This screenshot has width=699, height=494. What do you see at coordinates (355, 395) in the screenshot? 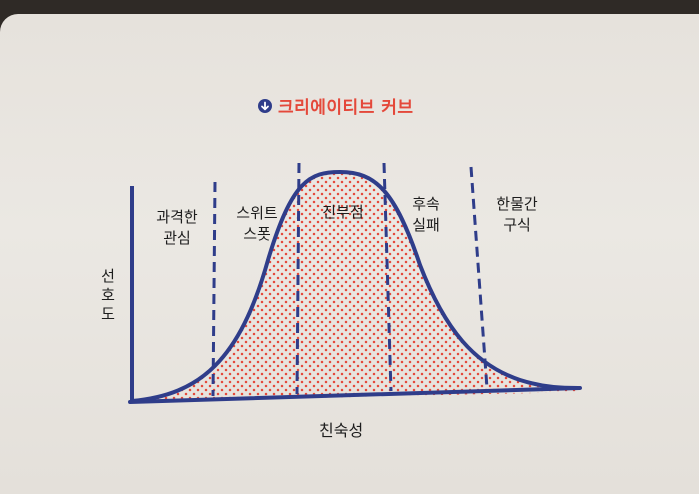
I see `x-axis` at bounding box center [355, 395].